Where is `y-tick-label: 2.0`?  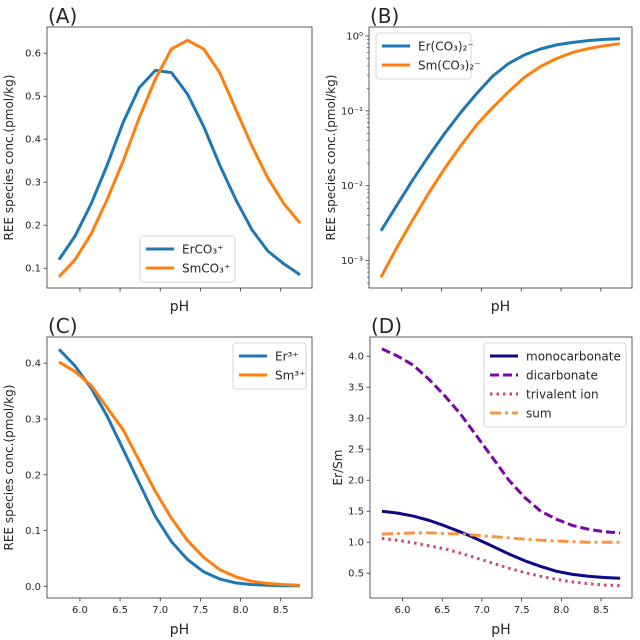
y-tick-label: 2.0 is located at coordinates (356, 481).